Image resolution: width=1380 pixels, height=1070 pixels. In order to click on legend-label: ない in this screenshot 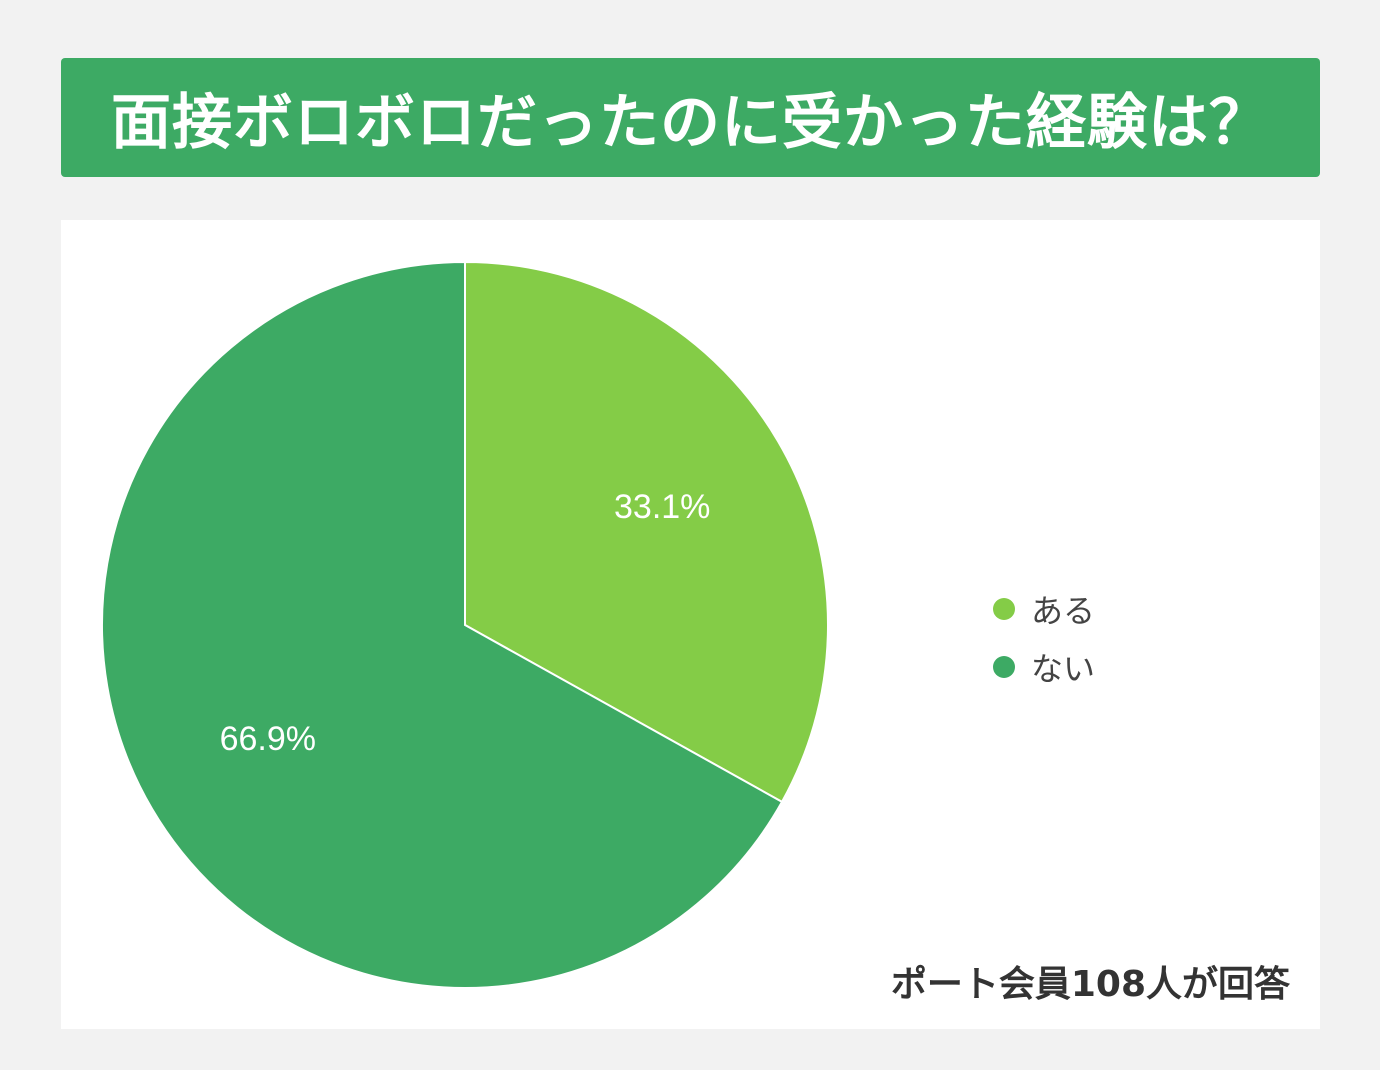, I will do `click(1063, 669)`.